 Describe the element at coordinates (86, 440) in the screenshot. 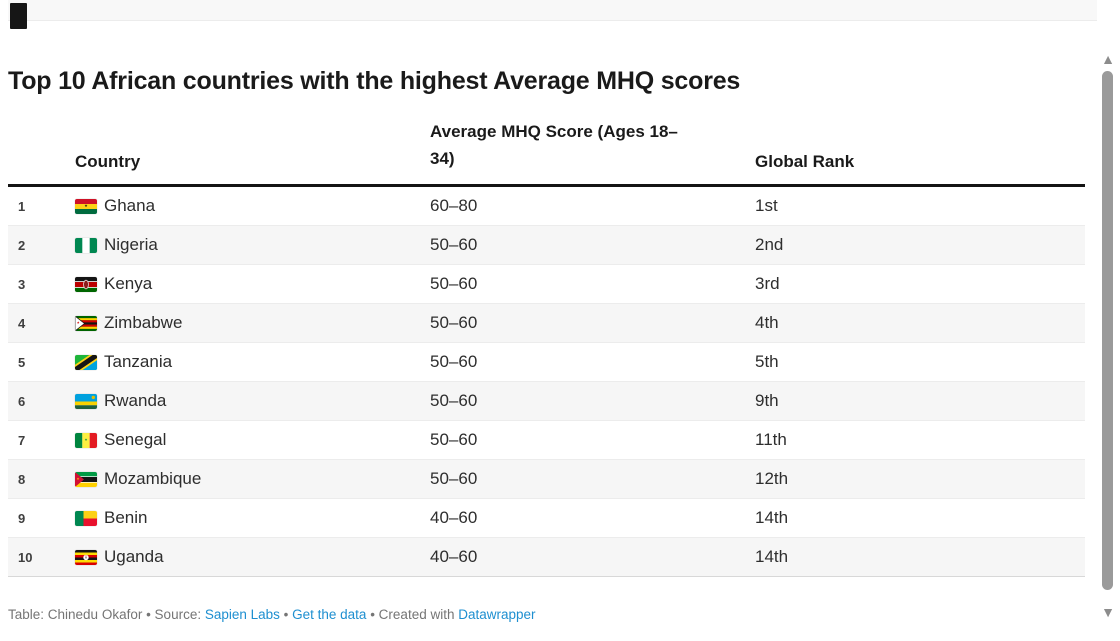

I see `senegal-flag-icon` at that location.